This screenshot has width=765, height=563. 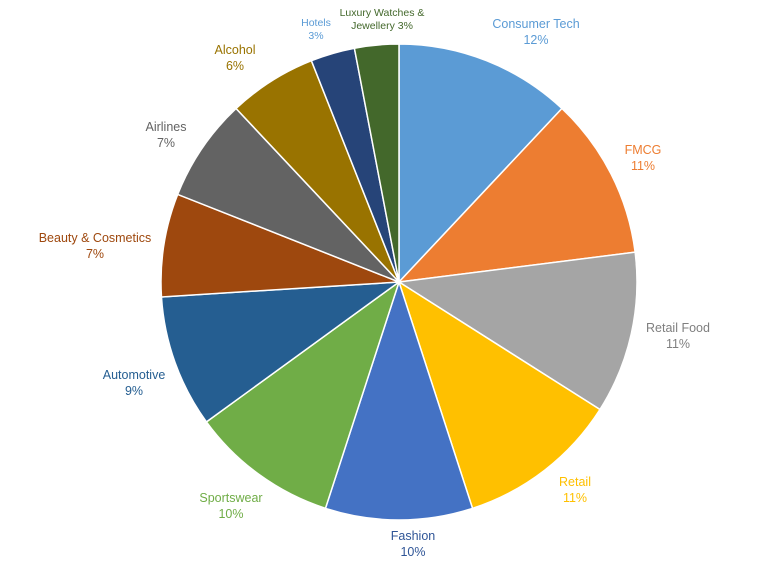 I want to click on slice-label-automotive: Automotive 9%, so click(x=134, y=383).